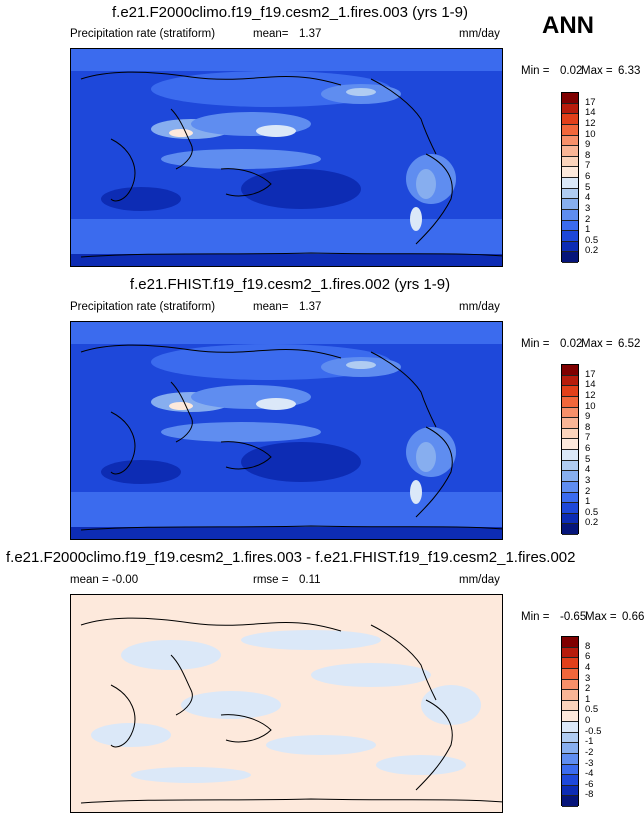 The width and height of the screenshot is (644, 817). Describe the element at coordinates (271, 34) in the screenshot. I see `panel-1-mean-label: mean=` at that location.